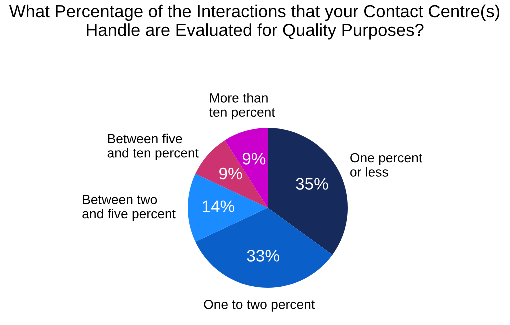 The width and height of the screenshot is (510, 325). I want to click on chart-title: What Percentage of the Interactions that your Contact Centre(s) Handle are Evaluated for Quality Purposes?, so click(255, 22).